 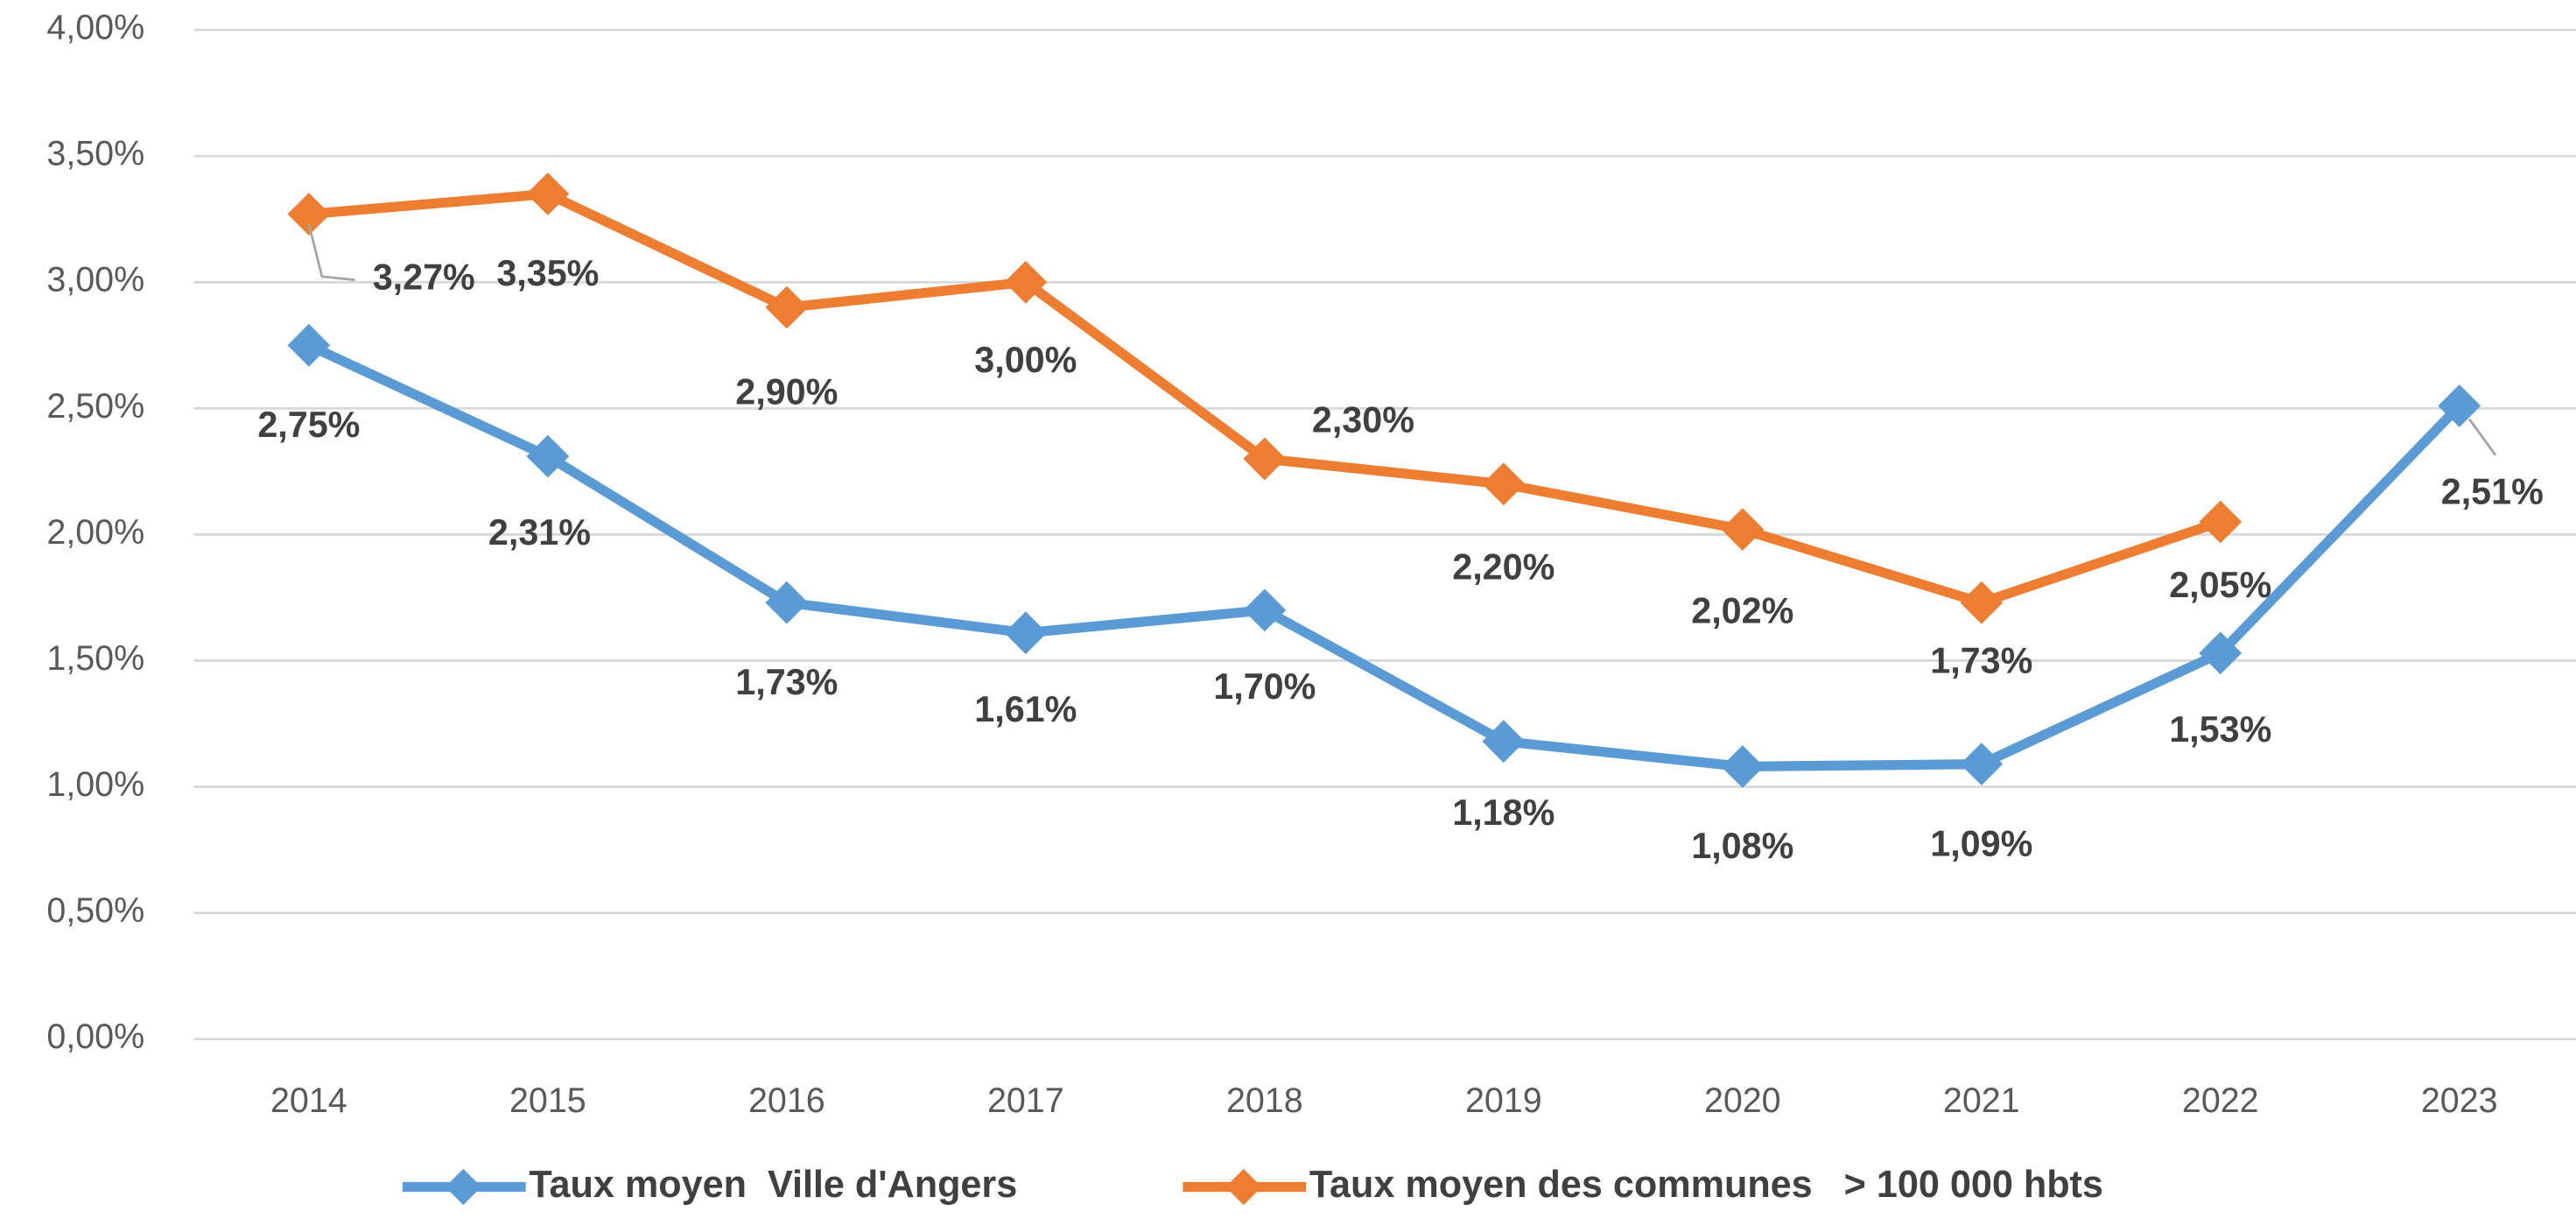 What do you see at coordinates (547, 273) in the screenshot?
I see `data-label: 3,35%` at bounding box center [547, 273].